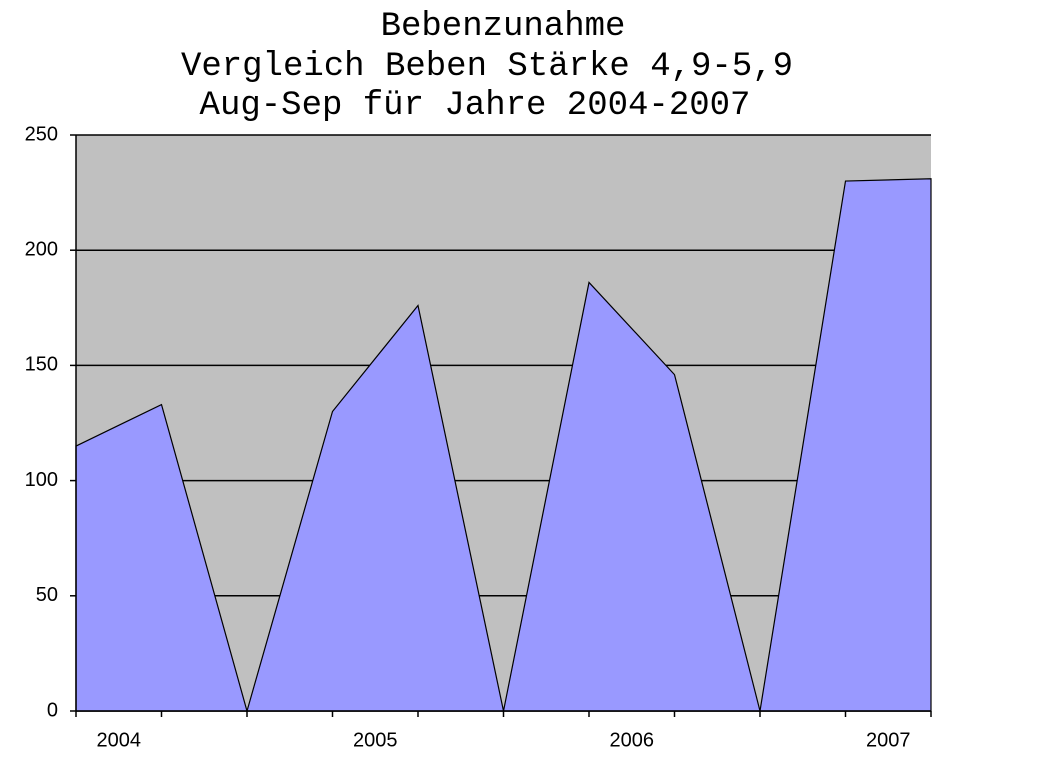  Describe the element at coordinates (41, 365) in the screenshot. I see `y-tick-label: 150` at that location.